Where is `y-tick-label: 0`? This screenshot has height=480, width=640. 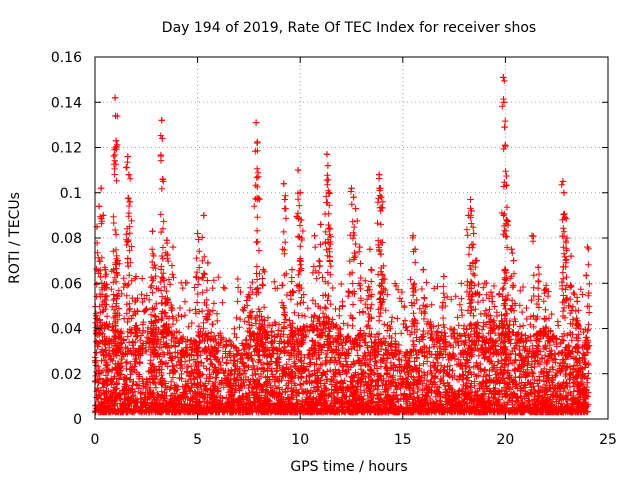 y-tick-label: 0 is located at coordinates (77, 420).